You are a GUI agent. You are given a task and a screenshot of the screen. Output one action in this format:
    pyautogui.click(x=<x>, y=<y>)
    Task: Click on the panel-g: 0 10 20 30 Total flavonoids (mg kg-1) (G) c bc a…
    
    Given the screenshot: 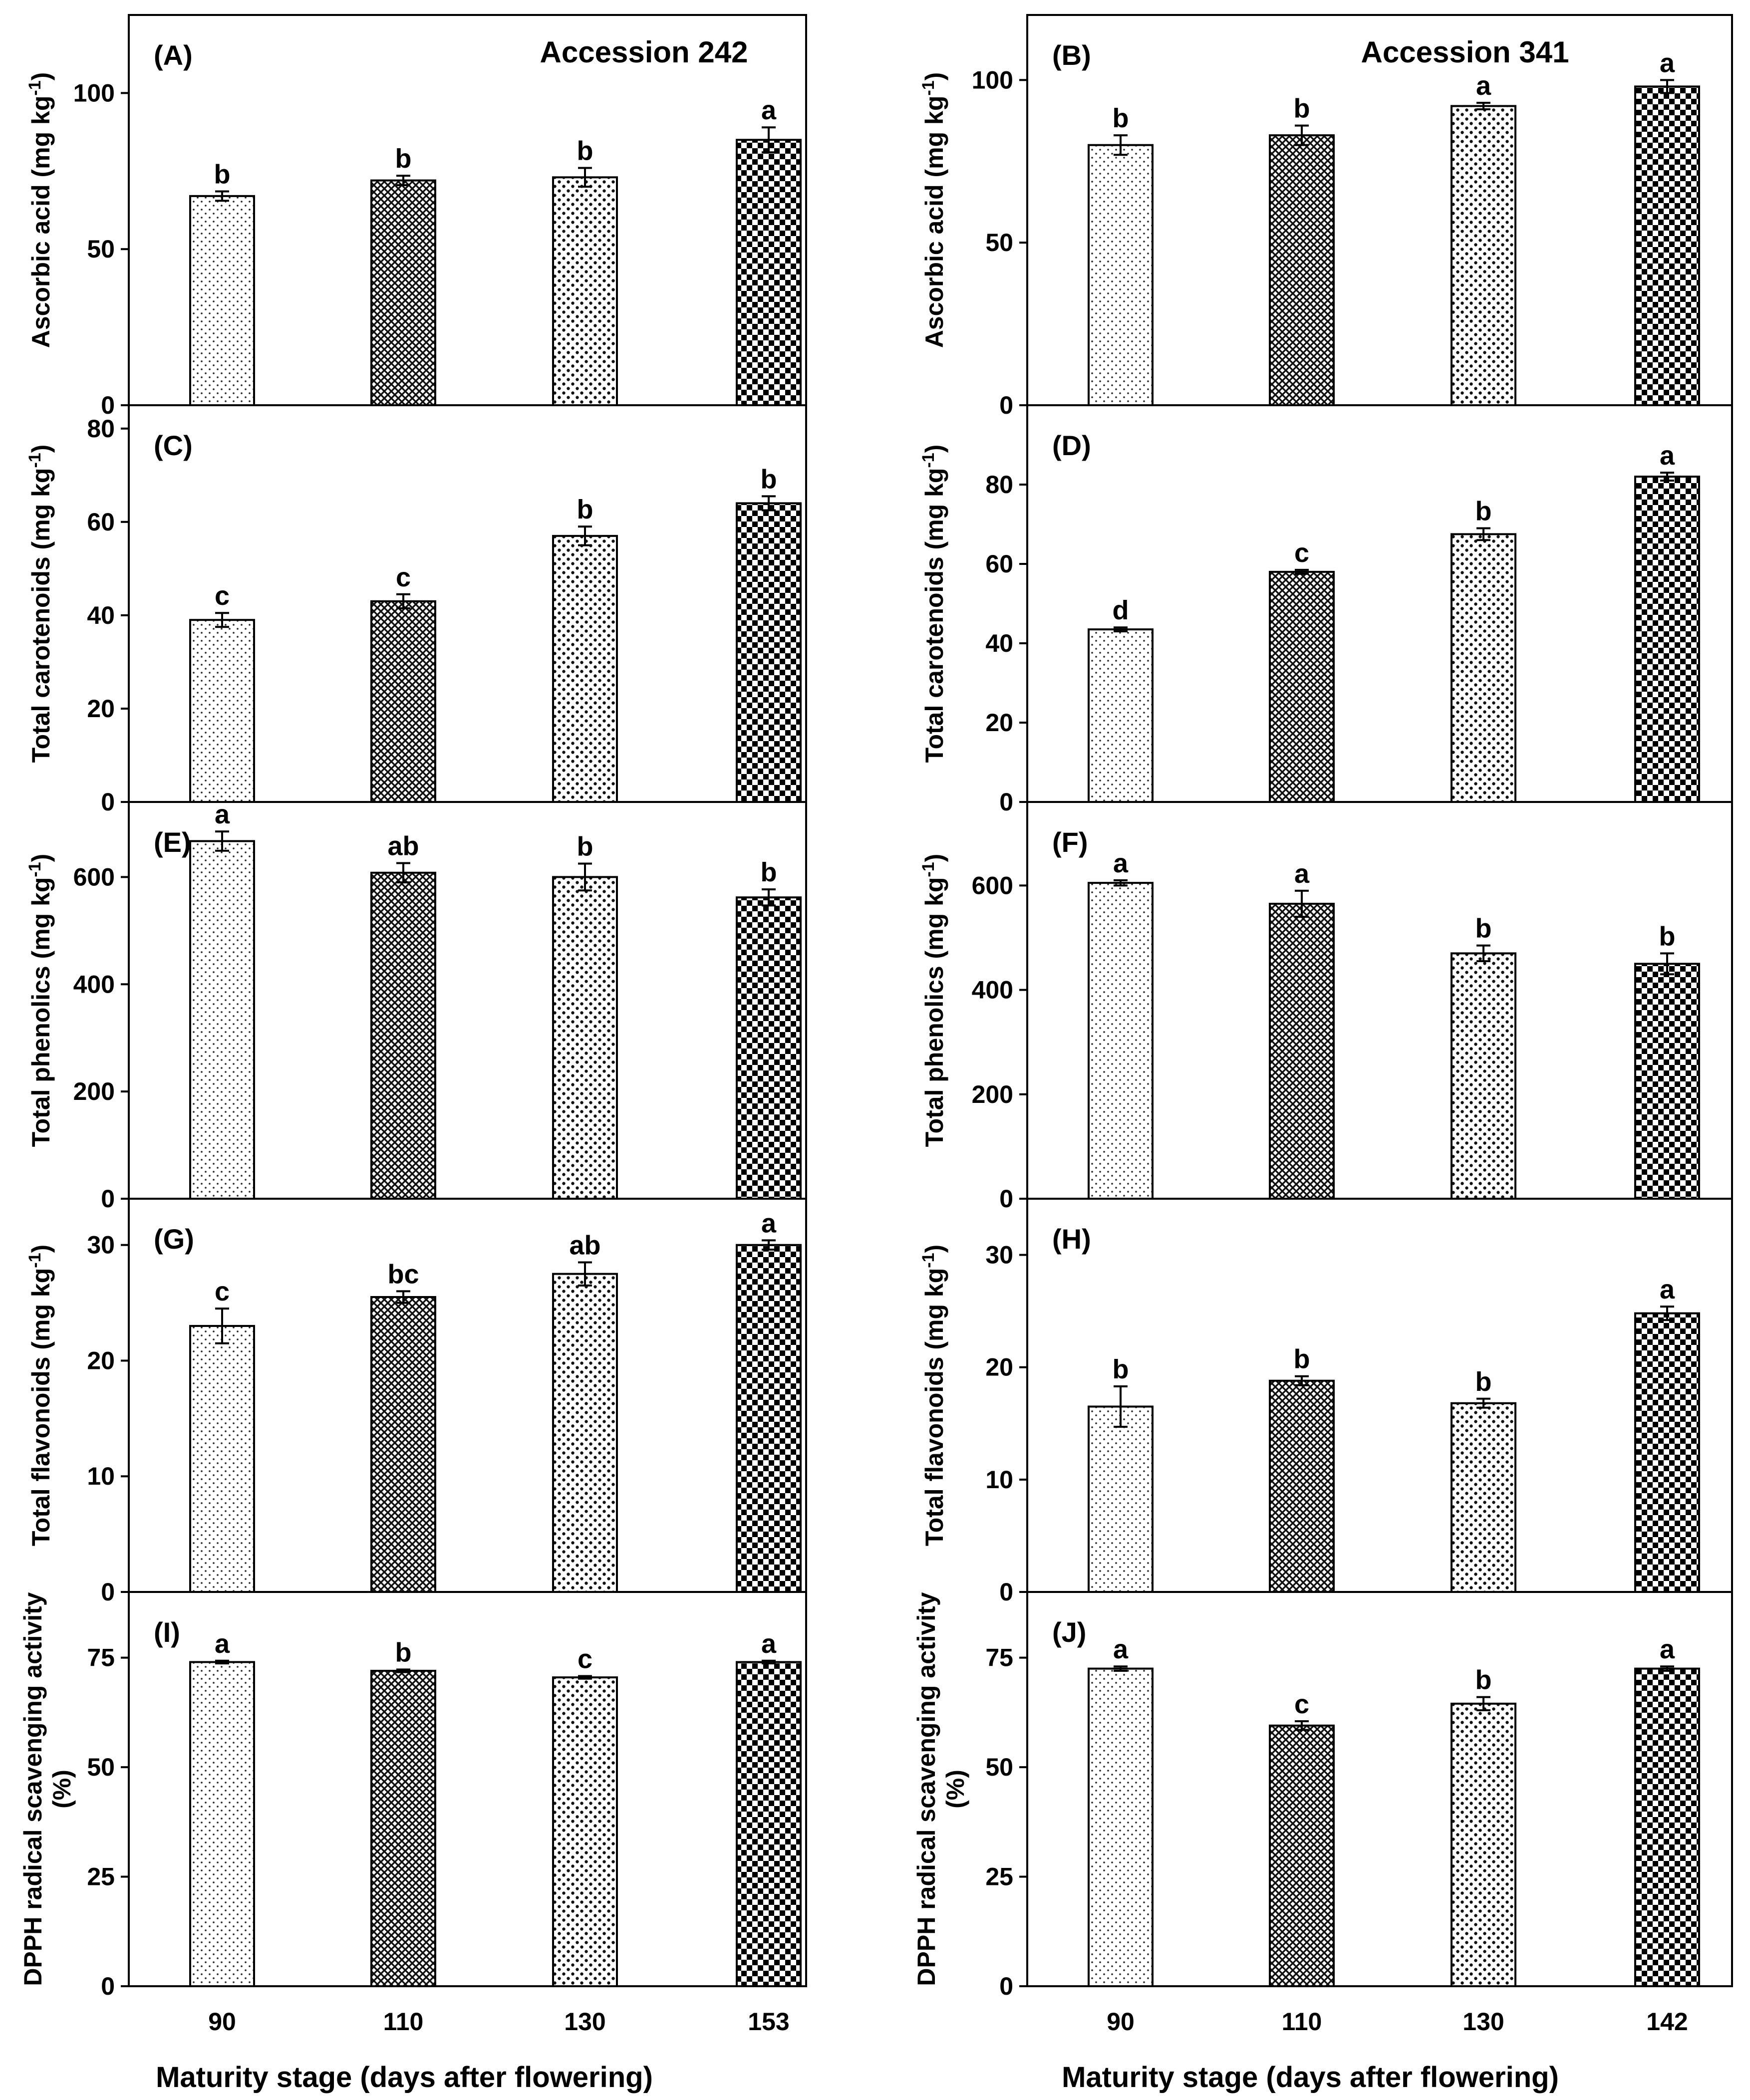 What is the action you would take?
    pyautogui.click(x=416, y=1402)
    